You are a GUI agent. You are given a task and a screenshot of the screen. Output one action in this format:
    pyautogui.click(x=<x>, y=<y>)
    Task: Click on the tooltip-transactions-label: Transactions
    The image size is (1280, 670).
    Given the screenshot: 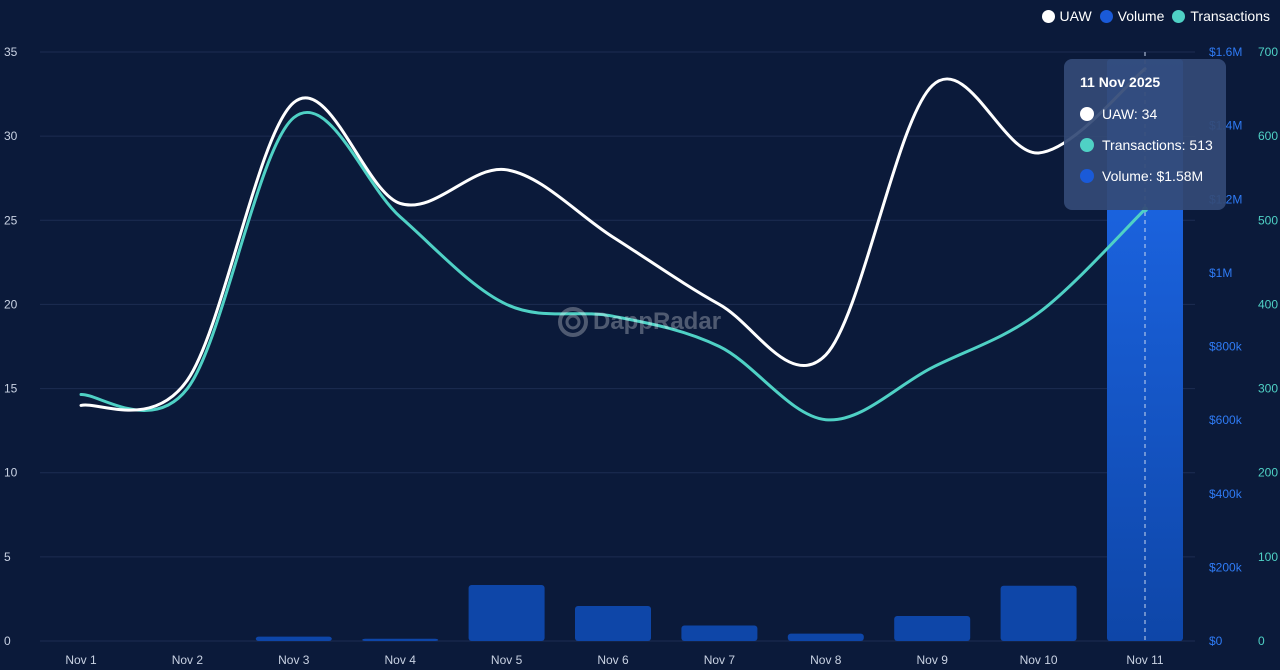 What is the action you would take?
    pyautogui.click(x=1145, y=145)
    